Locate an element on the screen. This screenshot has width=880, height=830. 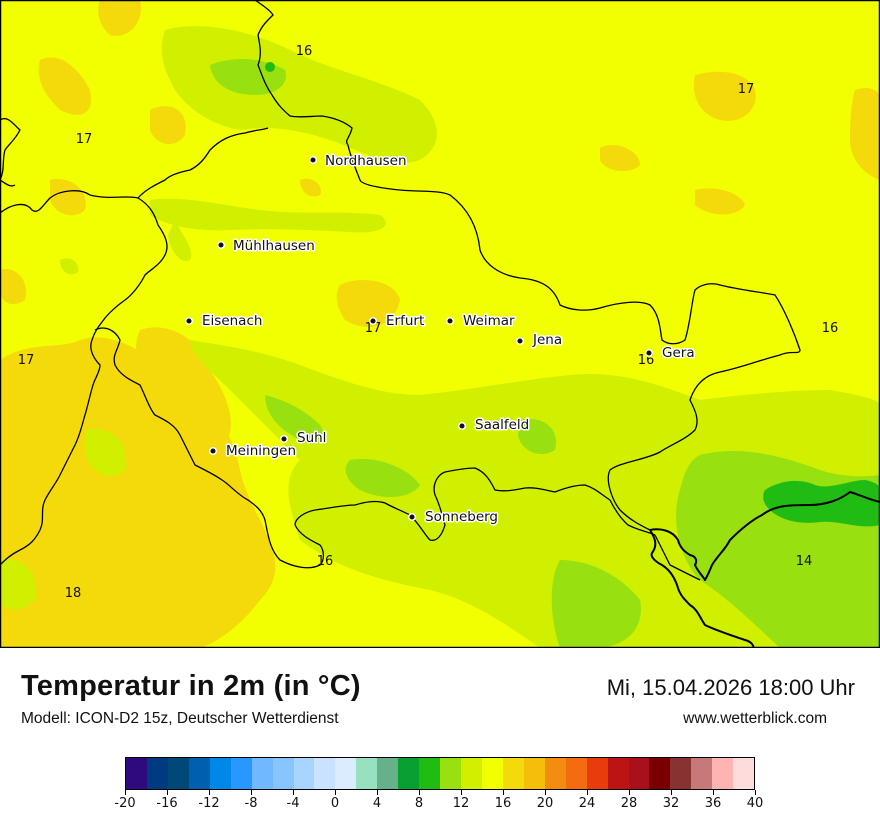
city-label: Gera is located at coordinates (678, 353).